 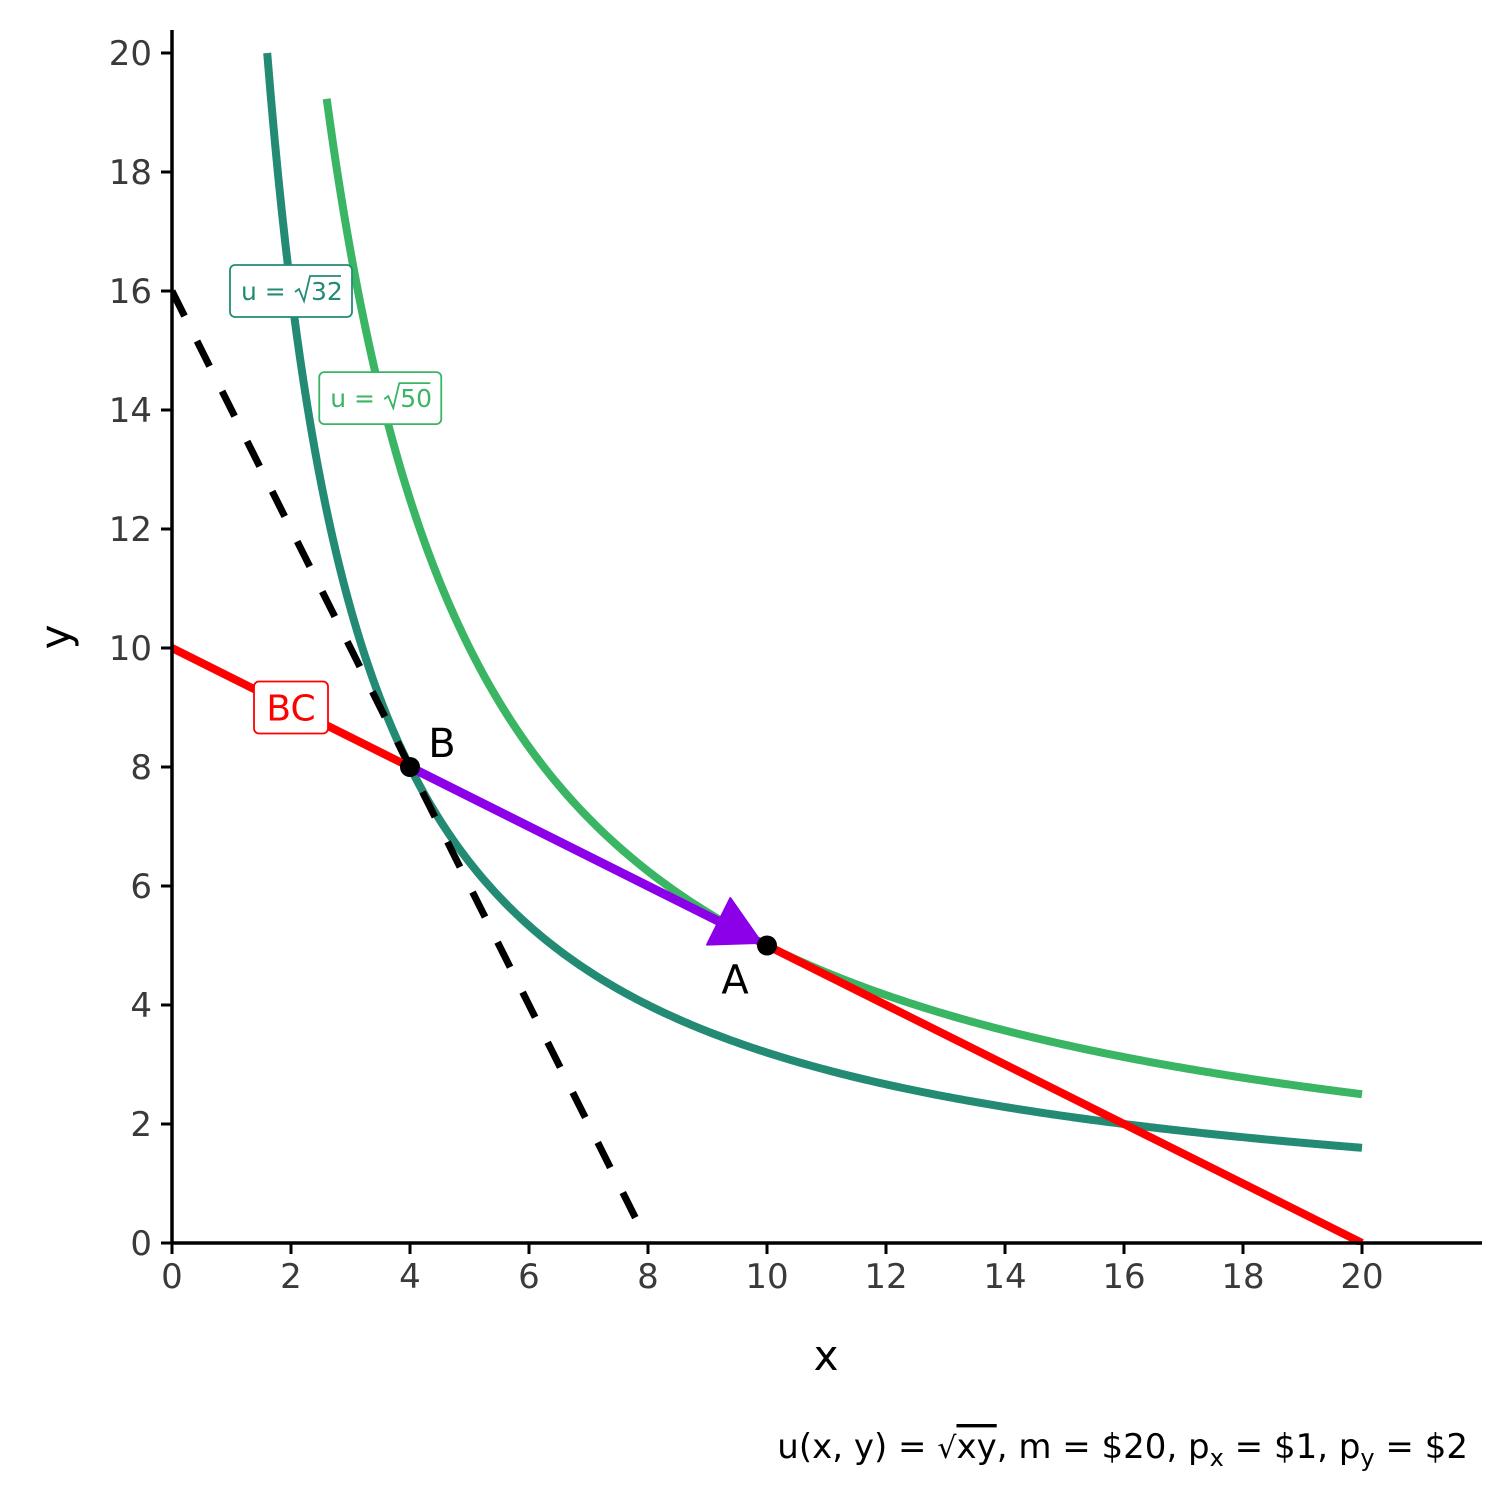 I want to click on x-tick-label: 4, so click(x=410, y=1277).